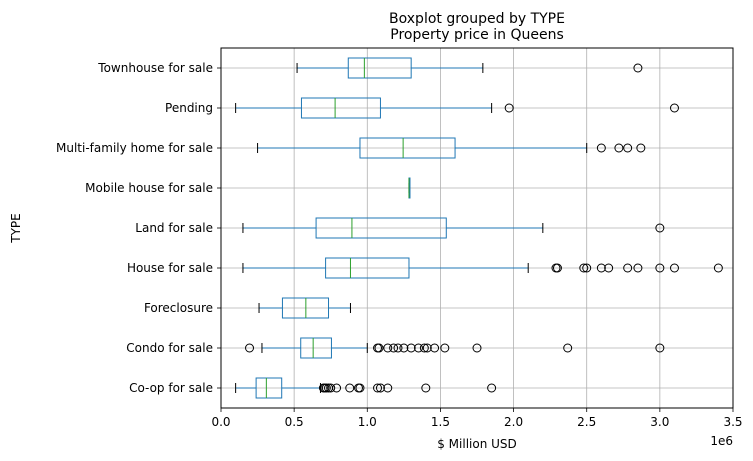 The width and height of the screenshot is (753, 461). I want to click on x-axis-label: $ Million USD, so click(477, 444).